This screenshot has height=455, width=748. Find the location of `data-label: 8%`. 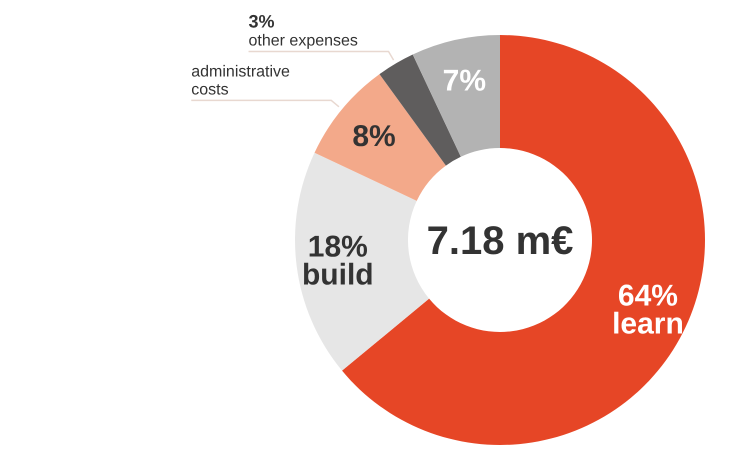

data-label: 8% is located at coordinates (374, 136).